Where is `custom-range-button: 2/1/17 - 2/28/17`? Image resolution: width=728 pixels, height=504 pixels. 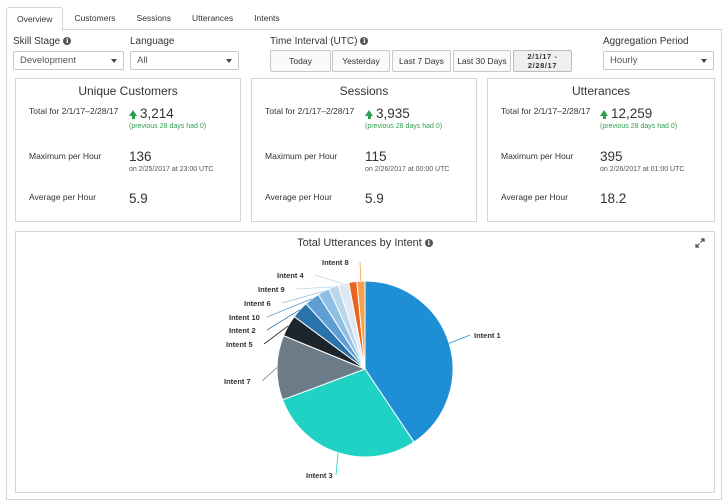
custom-range-button: 2/1/17 - 2/28/17 is located at coordinates (542, 61).